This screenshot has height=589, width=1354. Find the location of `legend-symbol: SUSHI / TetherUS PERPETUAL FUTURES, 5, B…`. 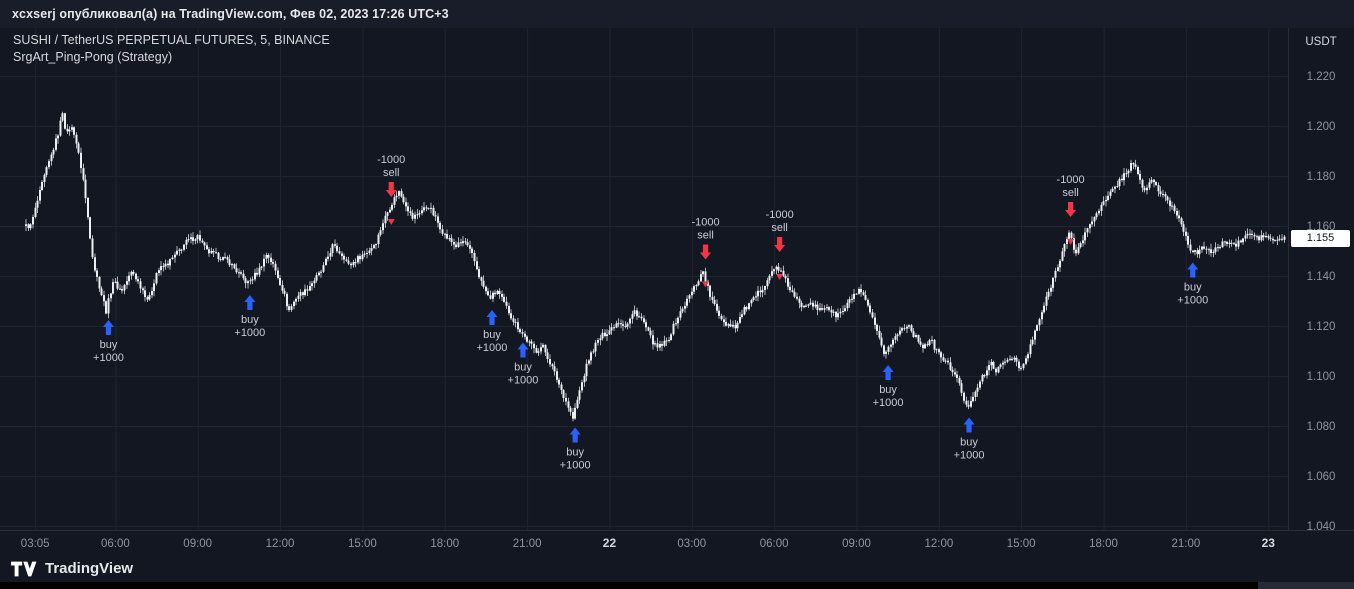

legend-symbol: SUSHI / TetherUS PERPETUAL FUTURES, 5, B… is located at coordinates (171, 40).